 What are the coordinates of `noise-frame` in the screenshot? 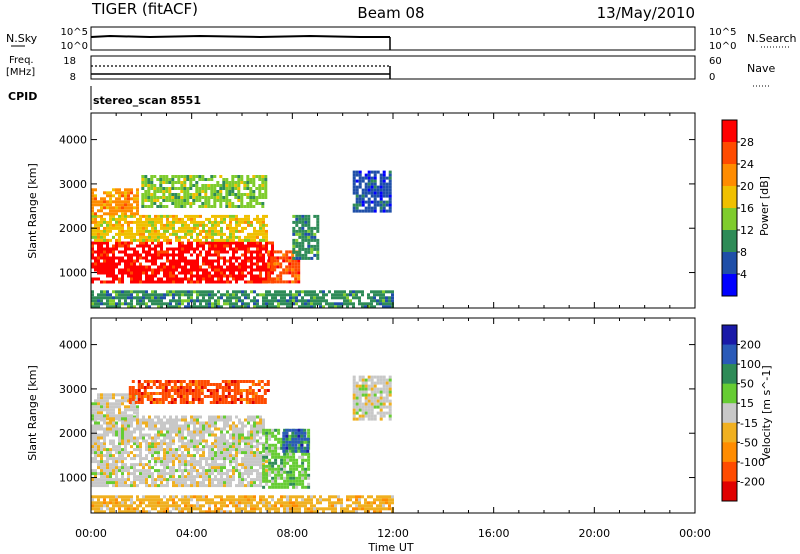 It's located at (393, 38).